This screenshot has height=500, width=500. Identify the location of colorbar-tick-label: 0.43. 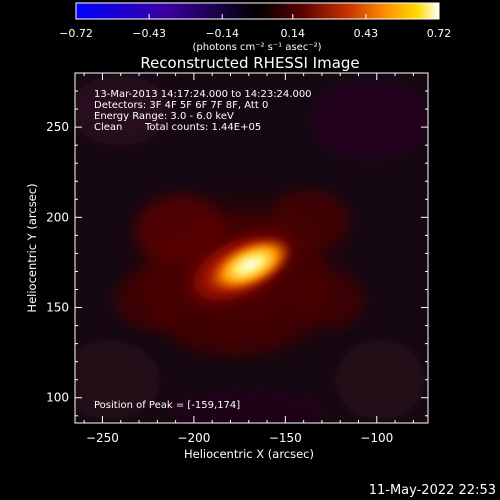
(366, 33).